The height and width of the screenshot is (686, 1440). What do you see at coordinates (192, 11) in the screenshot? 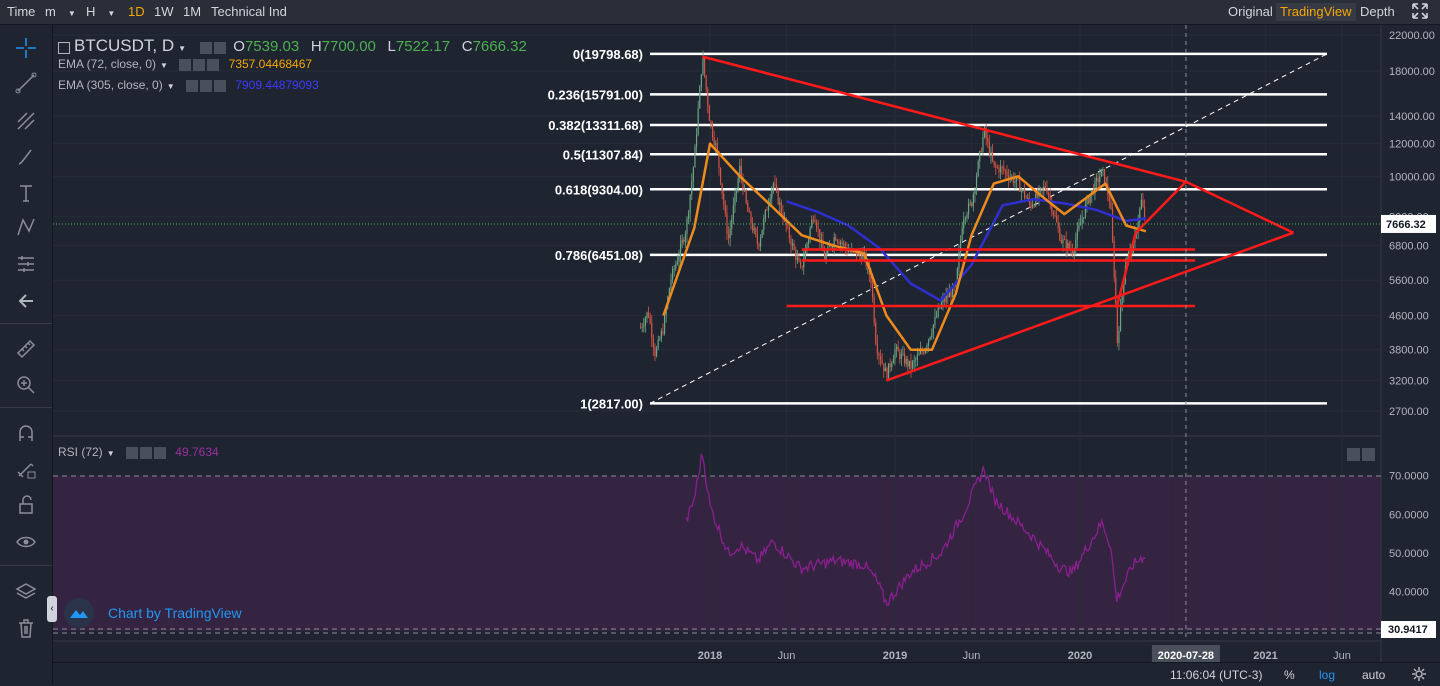
I see `interval-1m-button: 1M` at bounding box center [192, 11].